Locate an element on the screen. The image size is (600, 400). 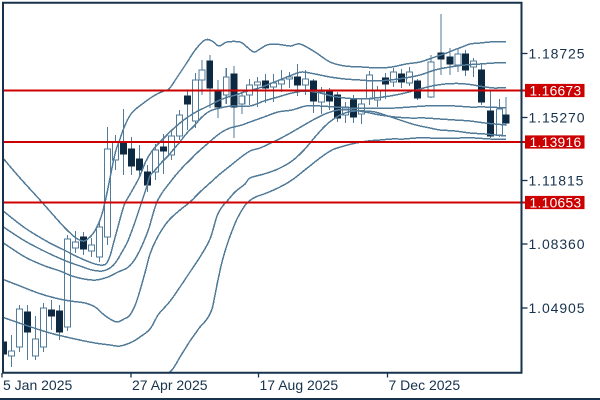
svg-text: 17 Aug 2025 is located at coordinates (299, 385).